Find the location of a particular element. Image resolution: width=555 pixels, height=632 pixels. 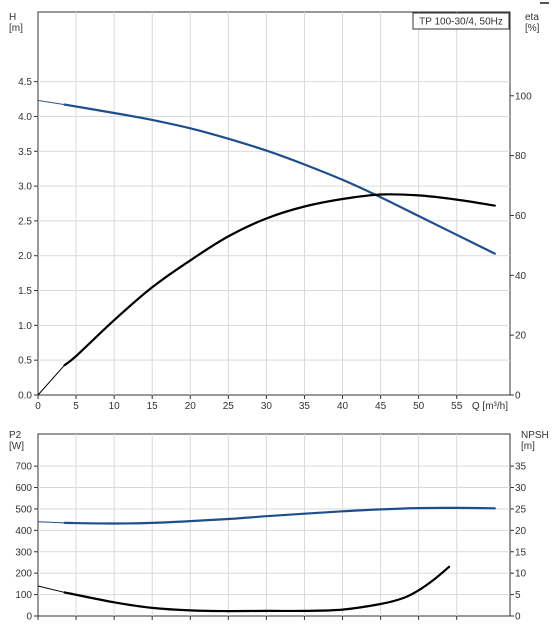

x-axis-label: Q [m³/h] is located at coordinates (490, 406).